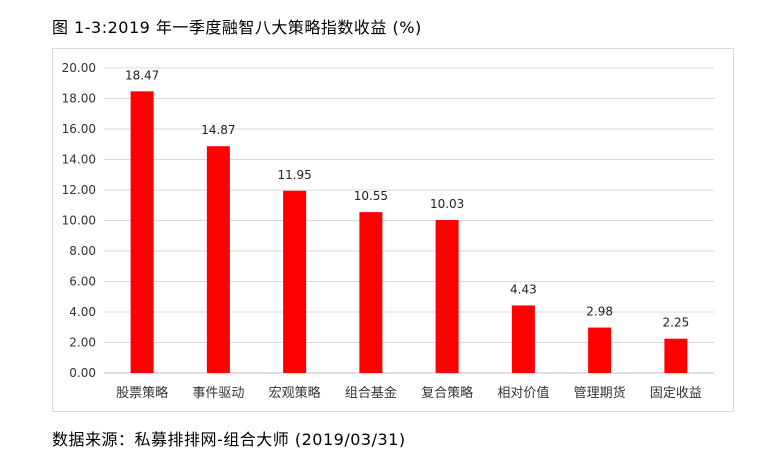 This screenshot has width=766, height=470. Describe the element at coordinates (447, 204) in the screenshot. I see `data-label: 10.03` at that location.